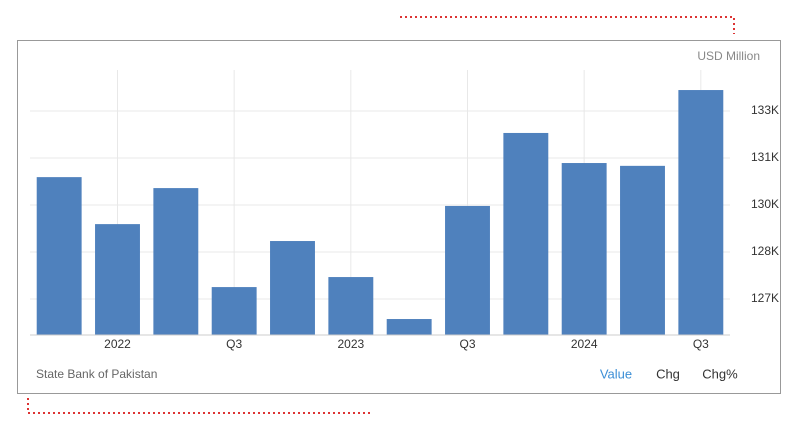 This screenshot has height=434, width=800. Describe the element at coordinates (765, 157) in the screenshot. I see `y-tick-label: 131K` at that location.